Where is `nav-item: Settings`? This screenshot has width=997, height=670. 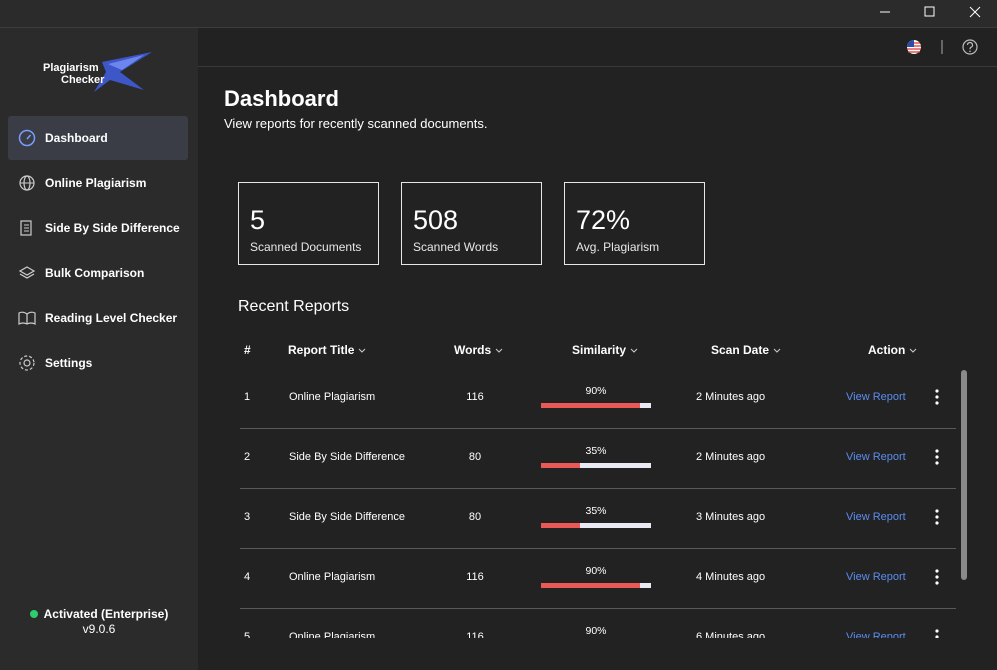
nav-item: Settings is located at coordinates (98, 363).